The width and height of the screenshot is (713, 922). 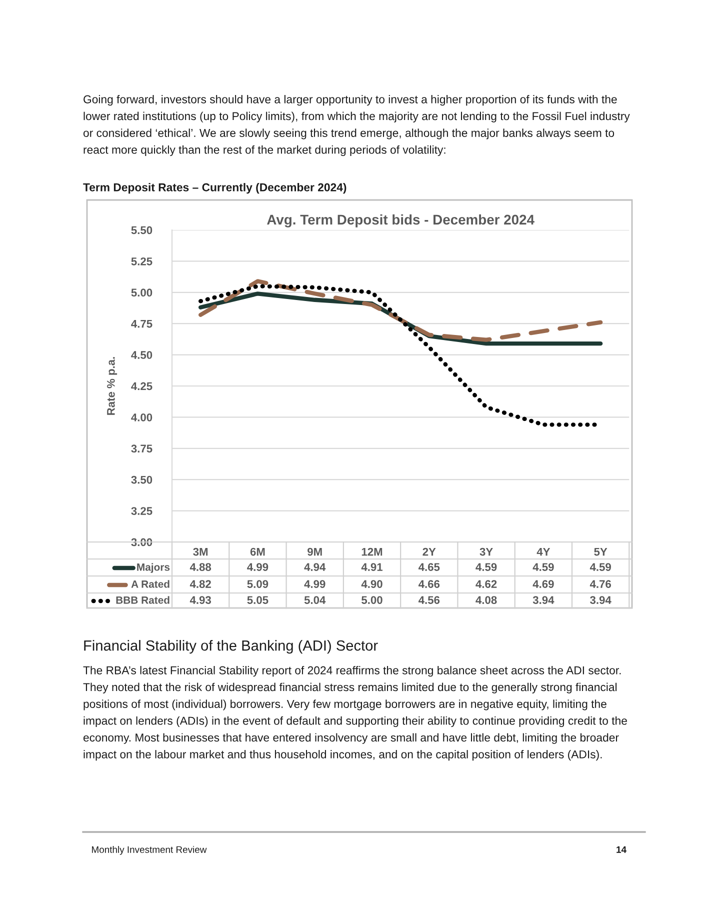 What do you see at coordinates (400, 221) in the screenshot?
I see `chart-title: Avg. Term Deposit bids - December 2024` at bounding box center [400, 221].